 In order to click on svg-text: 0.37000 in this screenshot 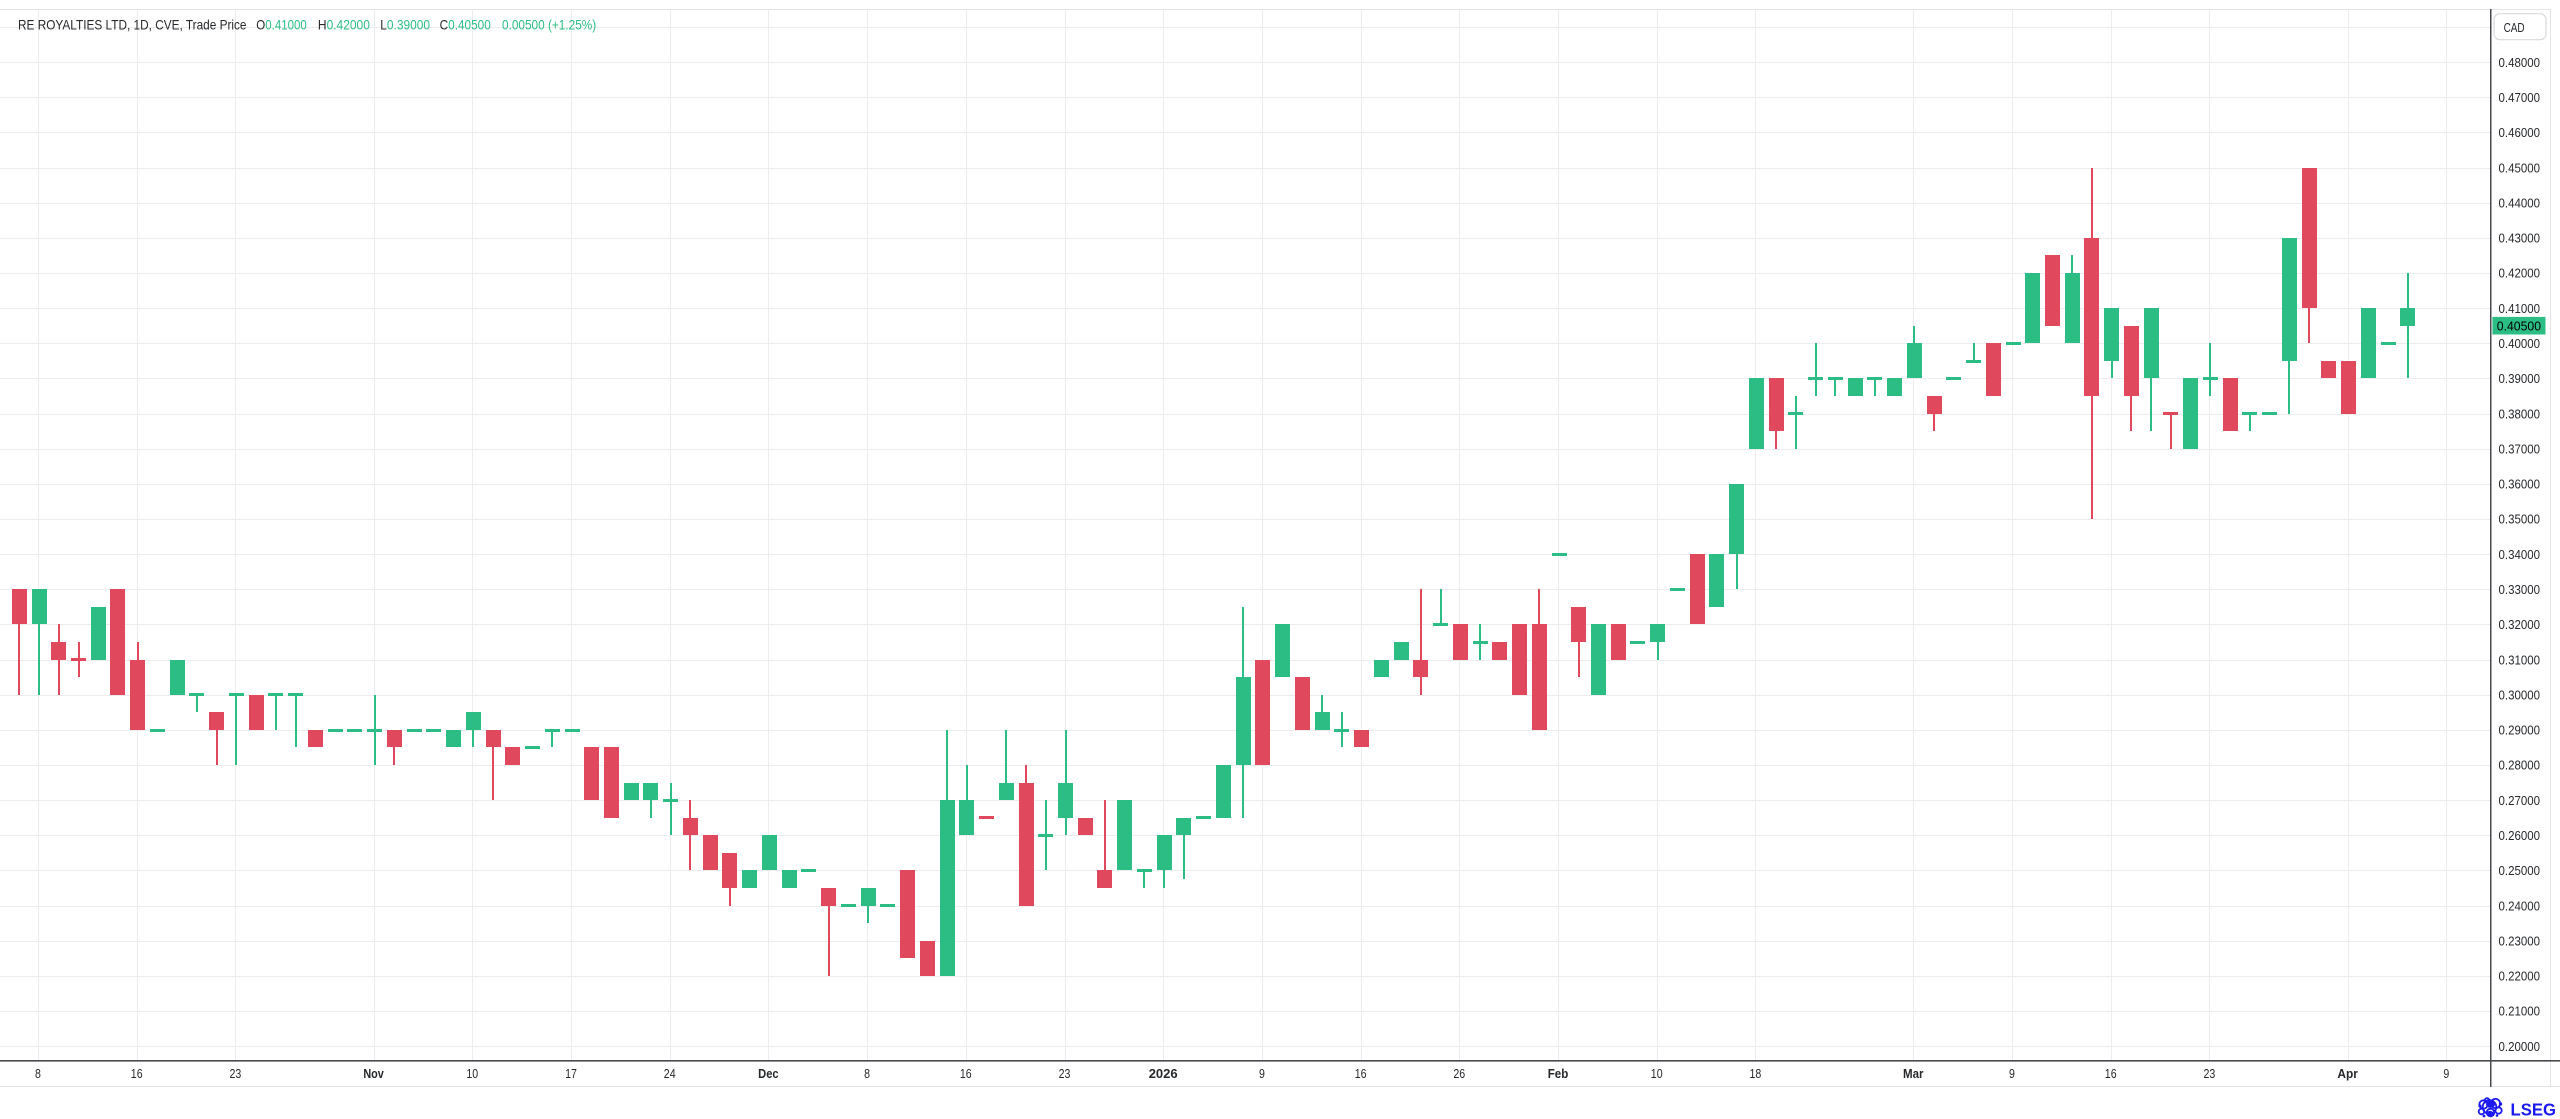, I will do `click(2520, 448)`.